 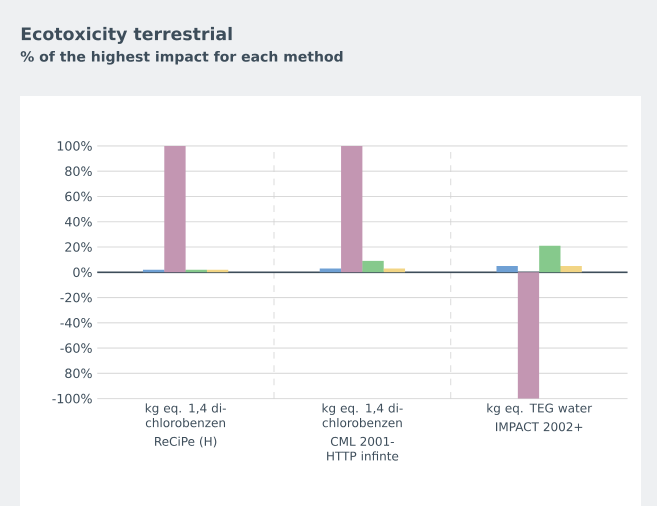 What do you see at coordinates (78, 197) in the screenshot?
I see `y-tick-label: 60%` at bounding box center [78, 197].